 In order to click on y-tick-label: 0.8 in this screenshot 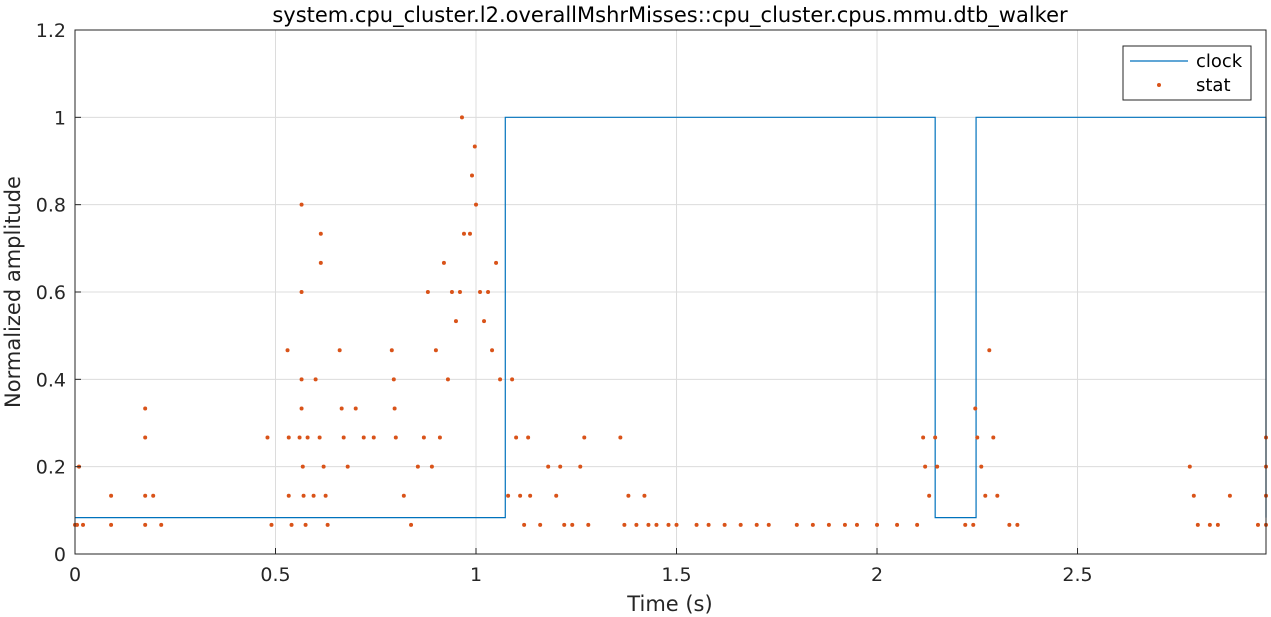, I will do `click(51, 206)`.